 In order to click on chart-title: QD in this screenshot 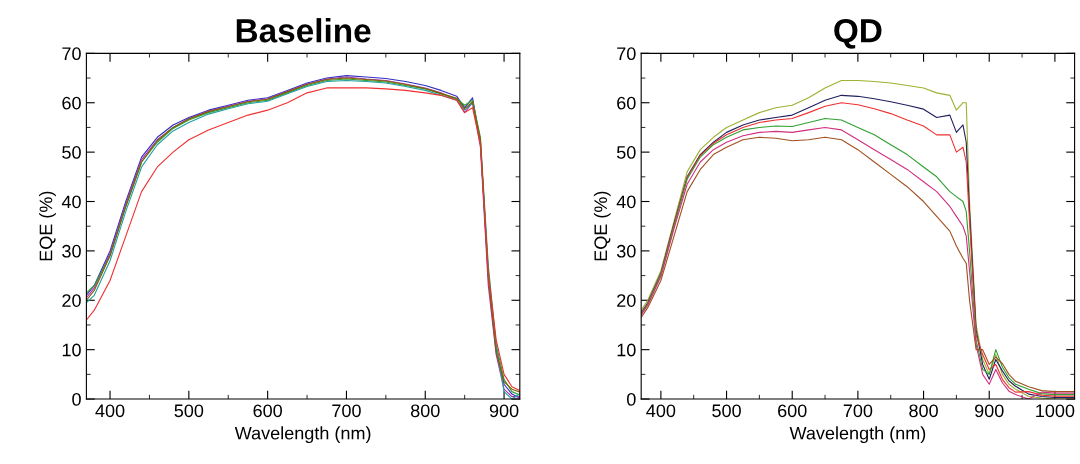, I will do `click(858, 33)`.